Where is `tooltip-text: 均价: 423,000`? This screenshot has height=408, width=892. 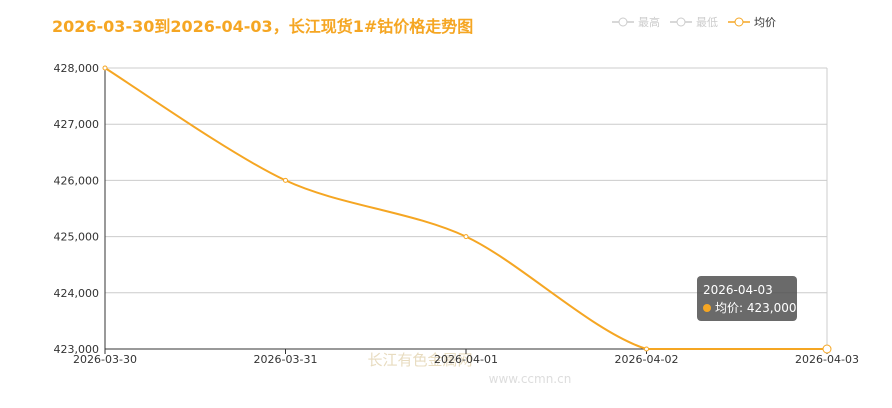
tooltip-text: 均价: 423,000 is located at coordinates (756, 308).